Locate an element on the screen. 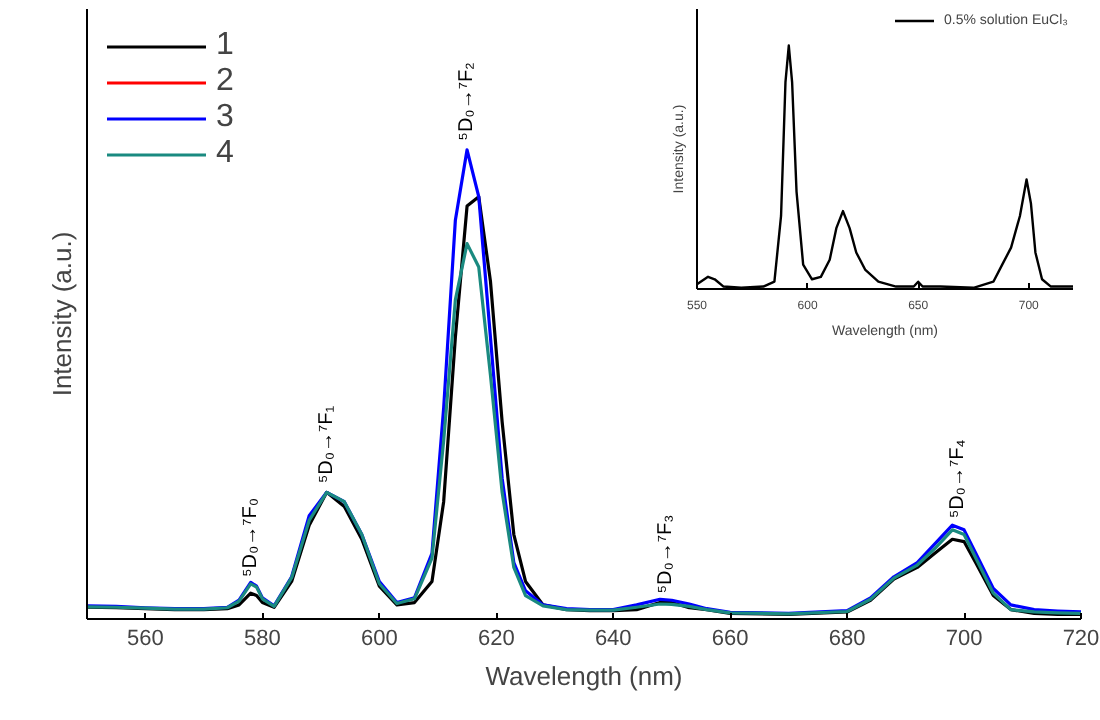 The width and height of the screenshot is (1100, 720). annotation: ⁵D₀→⁷F₃ is located at coordinates (665, 554).